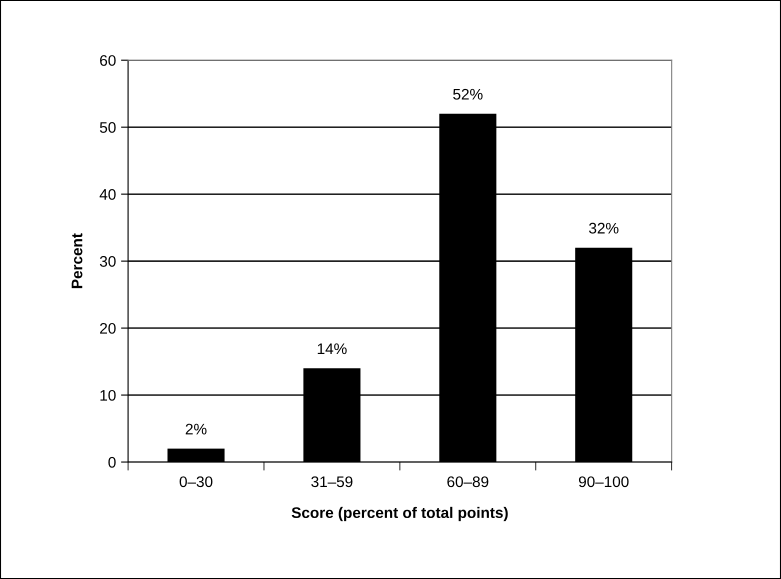 This screenshot has width=781, height=579. What do you see at coordinates (468, 94) in the screenshot?
I see `data-label: 52%` at bounding box center [468, 94].